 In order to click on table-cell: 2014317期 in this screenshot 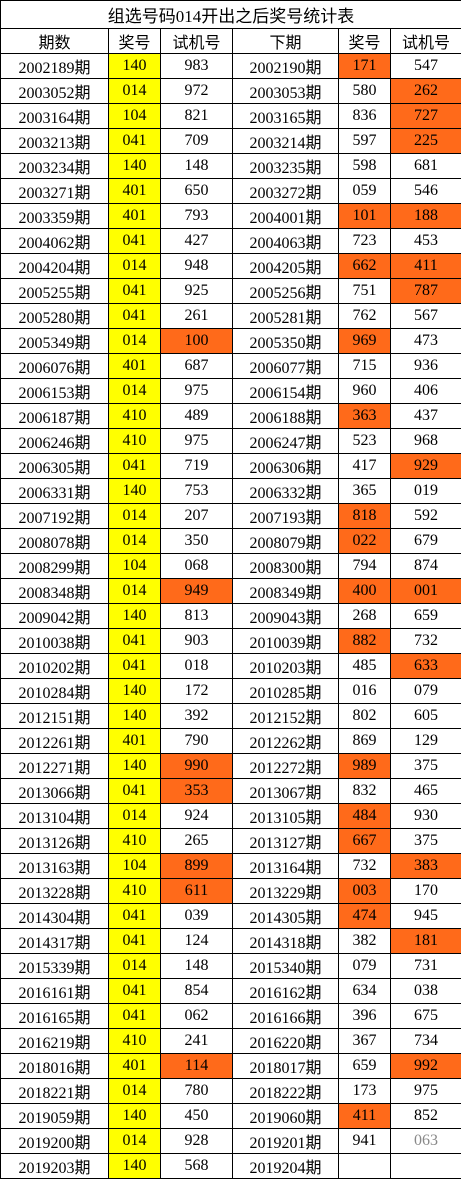, I will do `click(55, 941)`.